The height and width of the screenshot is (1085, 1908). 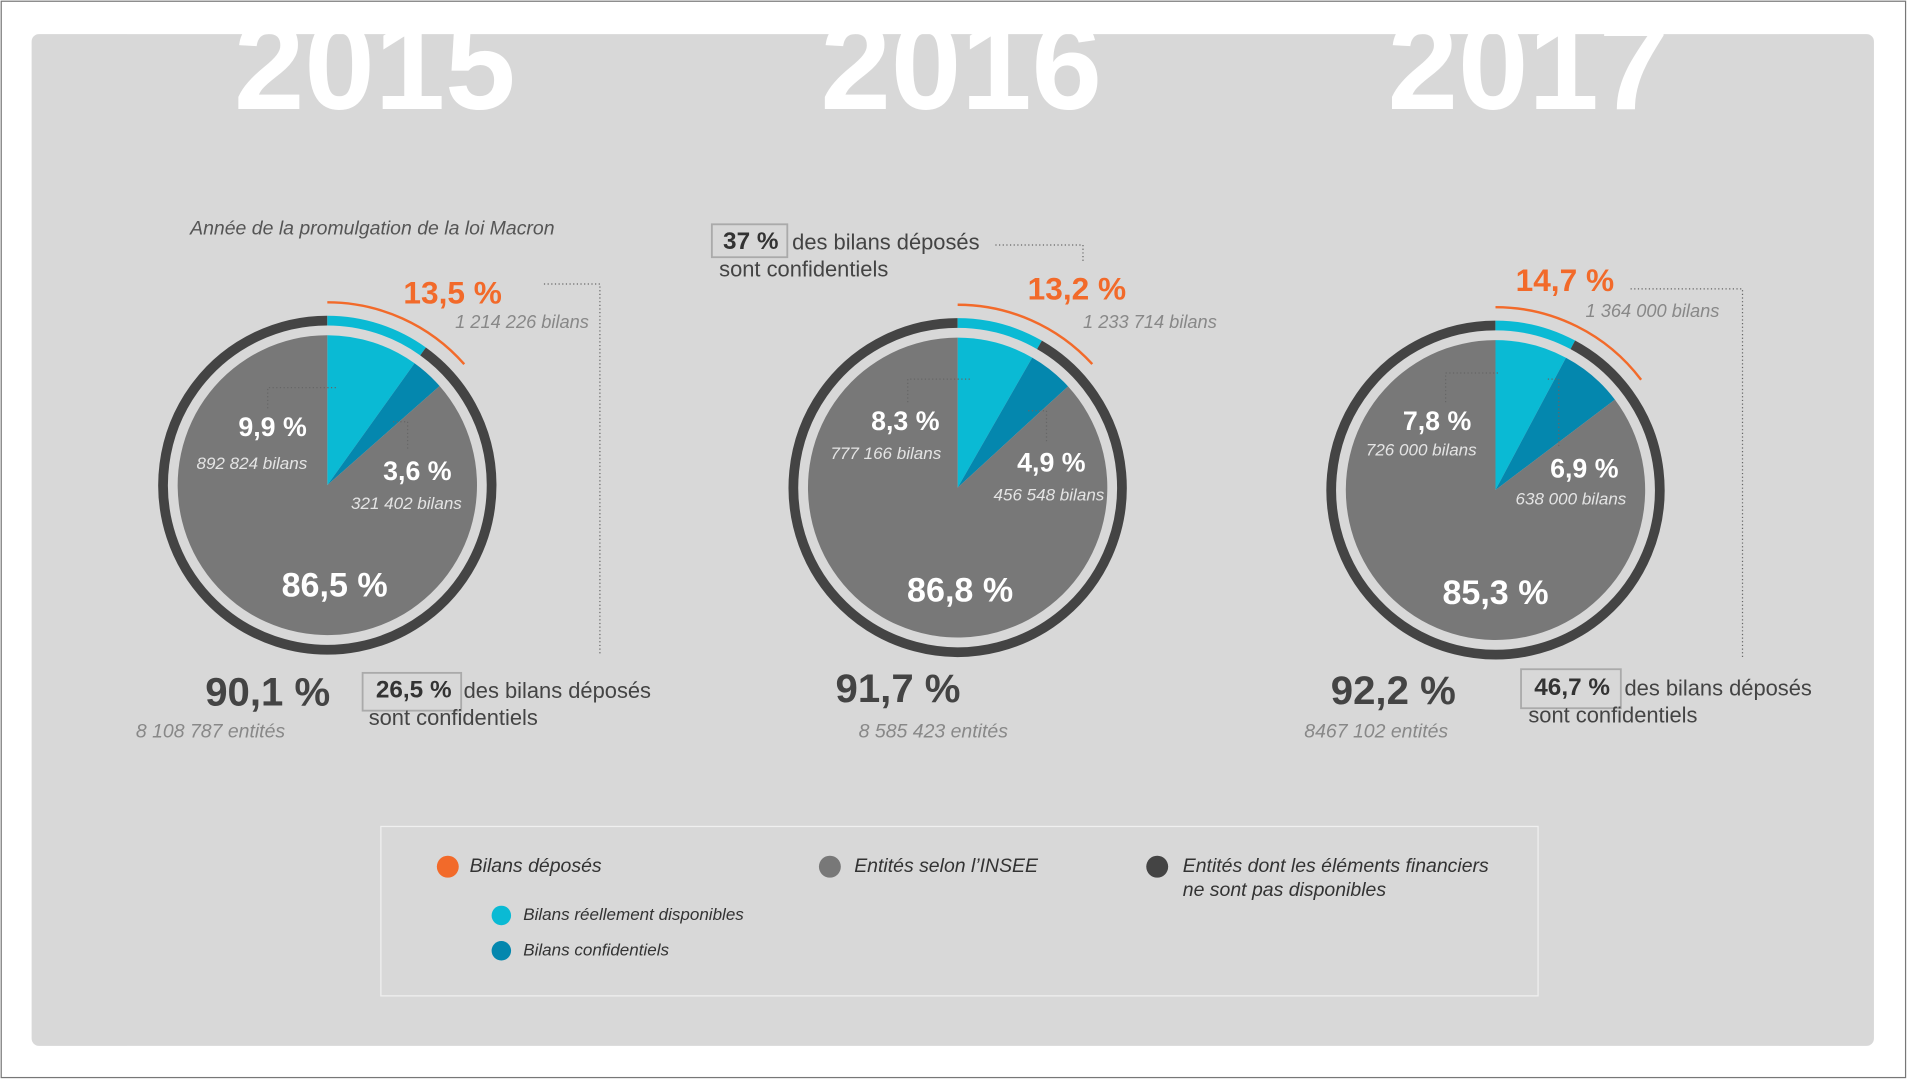 What do you see at coordinates (1495, 593) in the screenshot?
I see `slice-label: 85,3 %` at bounding box center [1495, 593].